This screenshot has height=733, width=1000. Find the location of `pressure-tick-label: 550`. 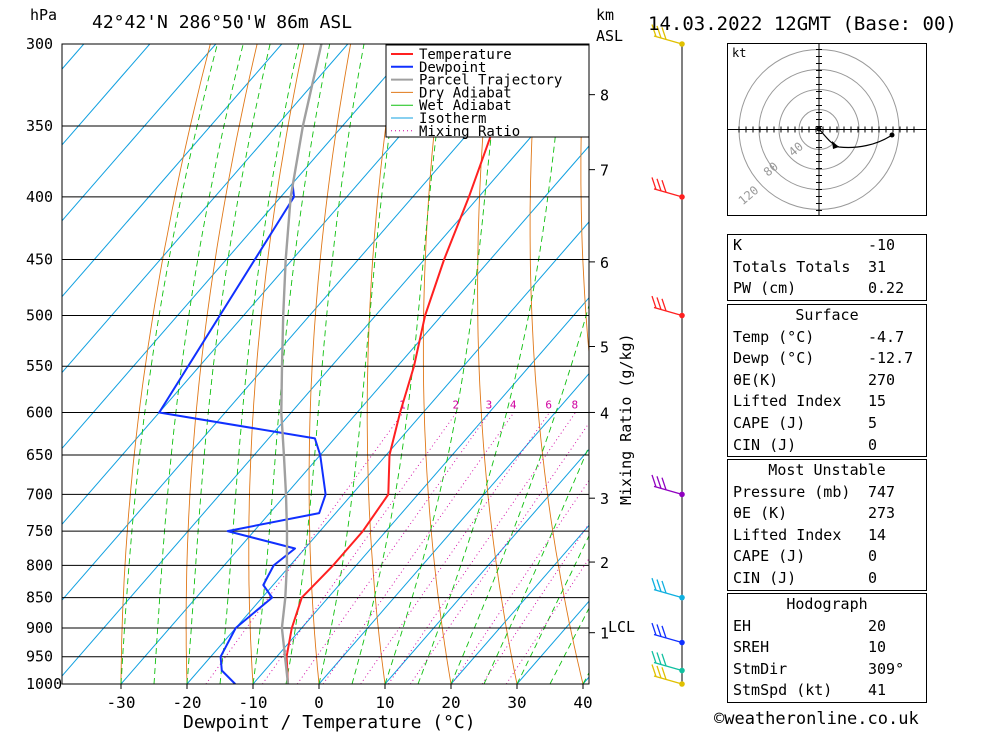

pressure-tick-label: 550 is located at coordinates (39, 366).